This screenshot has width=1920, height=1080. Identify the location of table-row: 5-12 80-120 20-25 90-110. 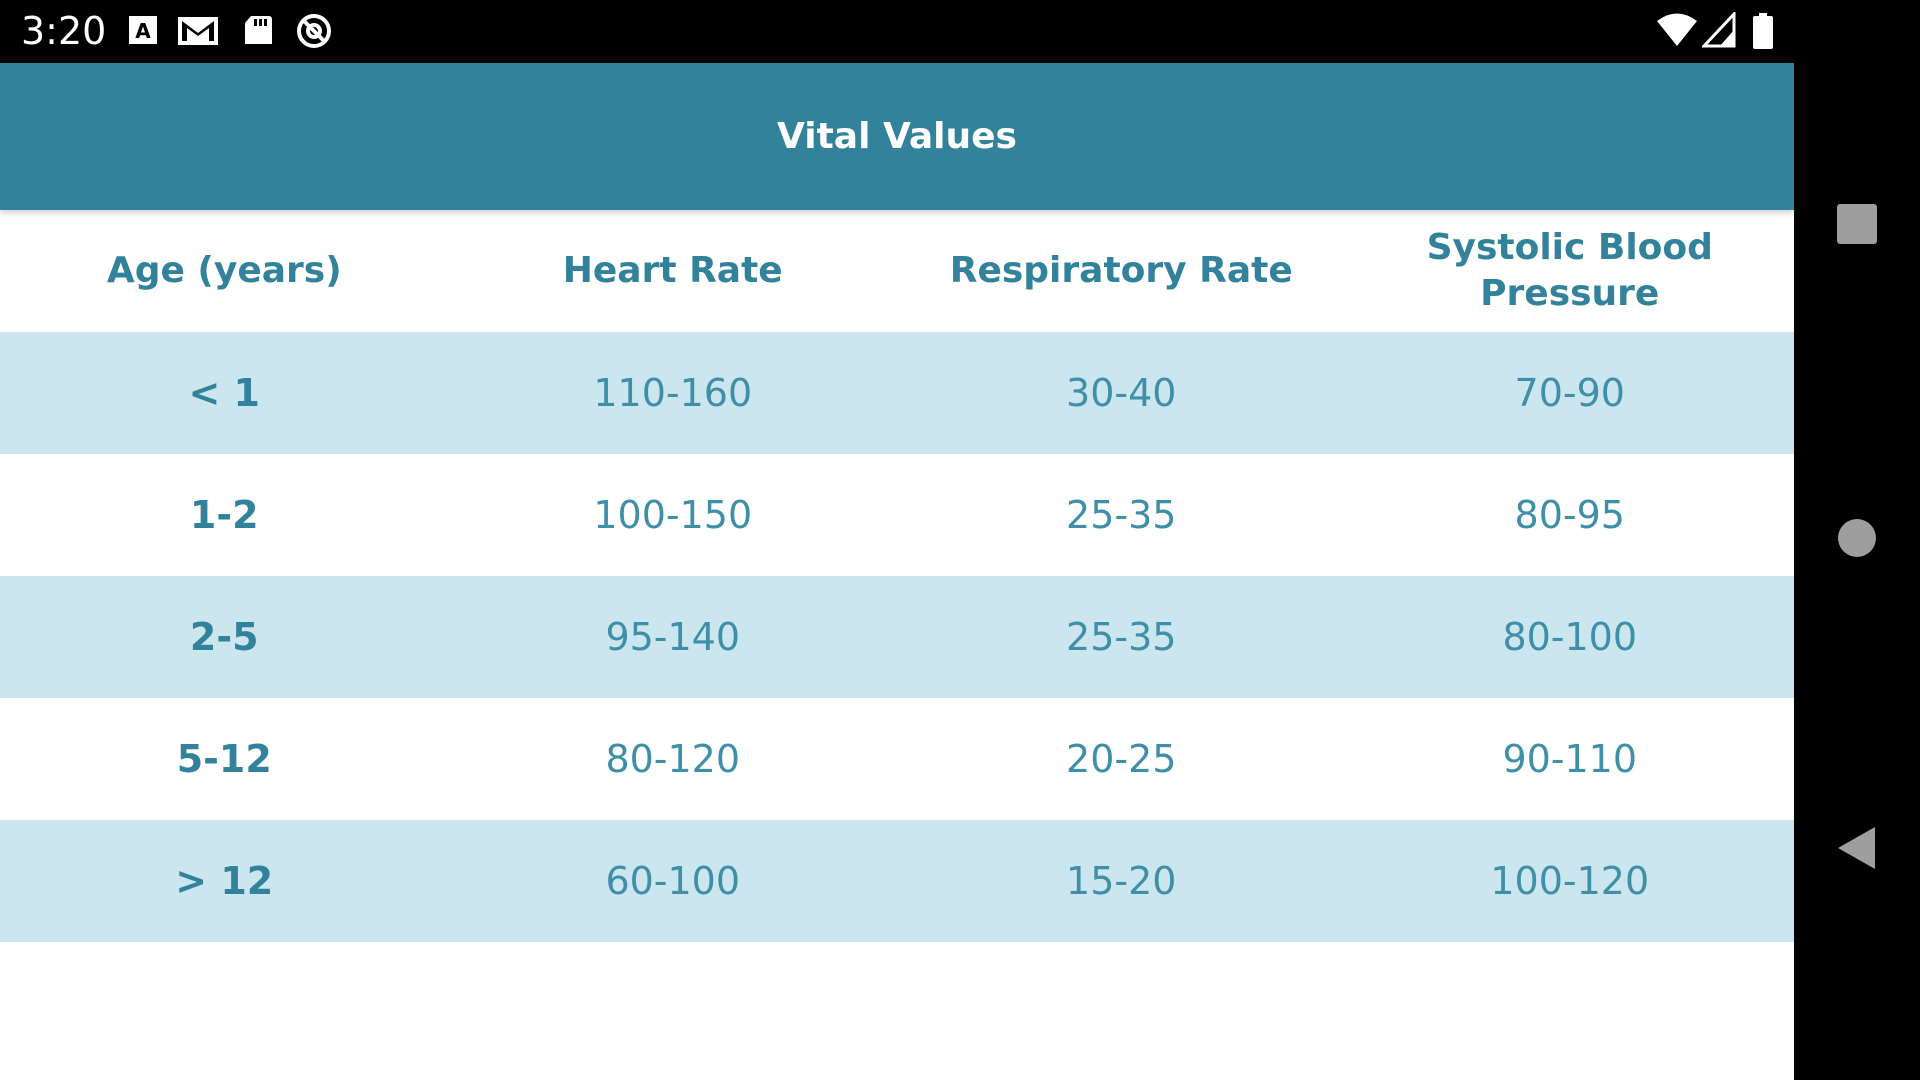
(897, 759).